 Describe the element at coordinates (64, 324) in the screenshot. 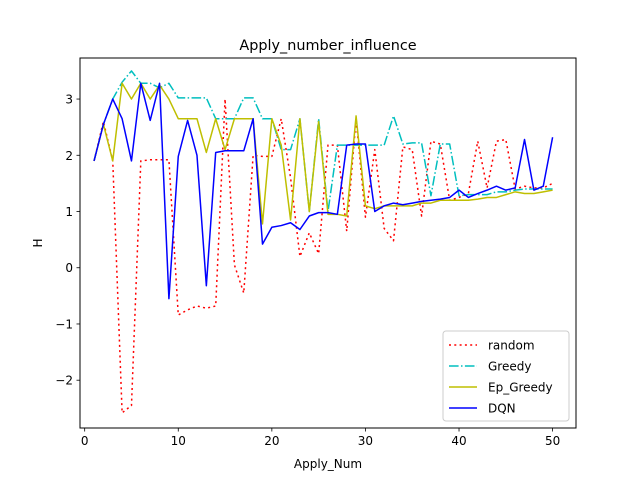

I see `y-tick-label: −1` at that location.